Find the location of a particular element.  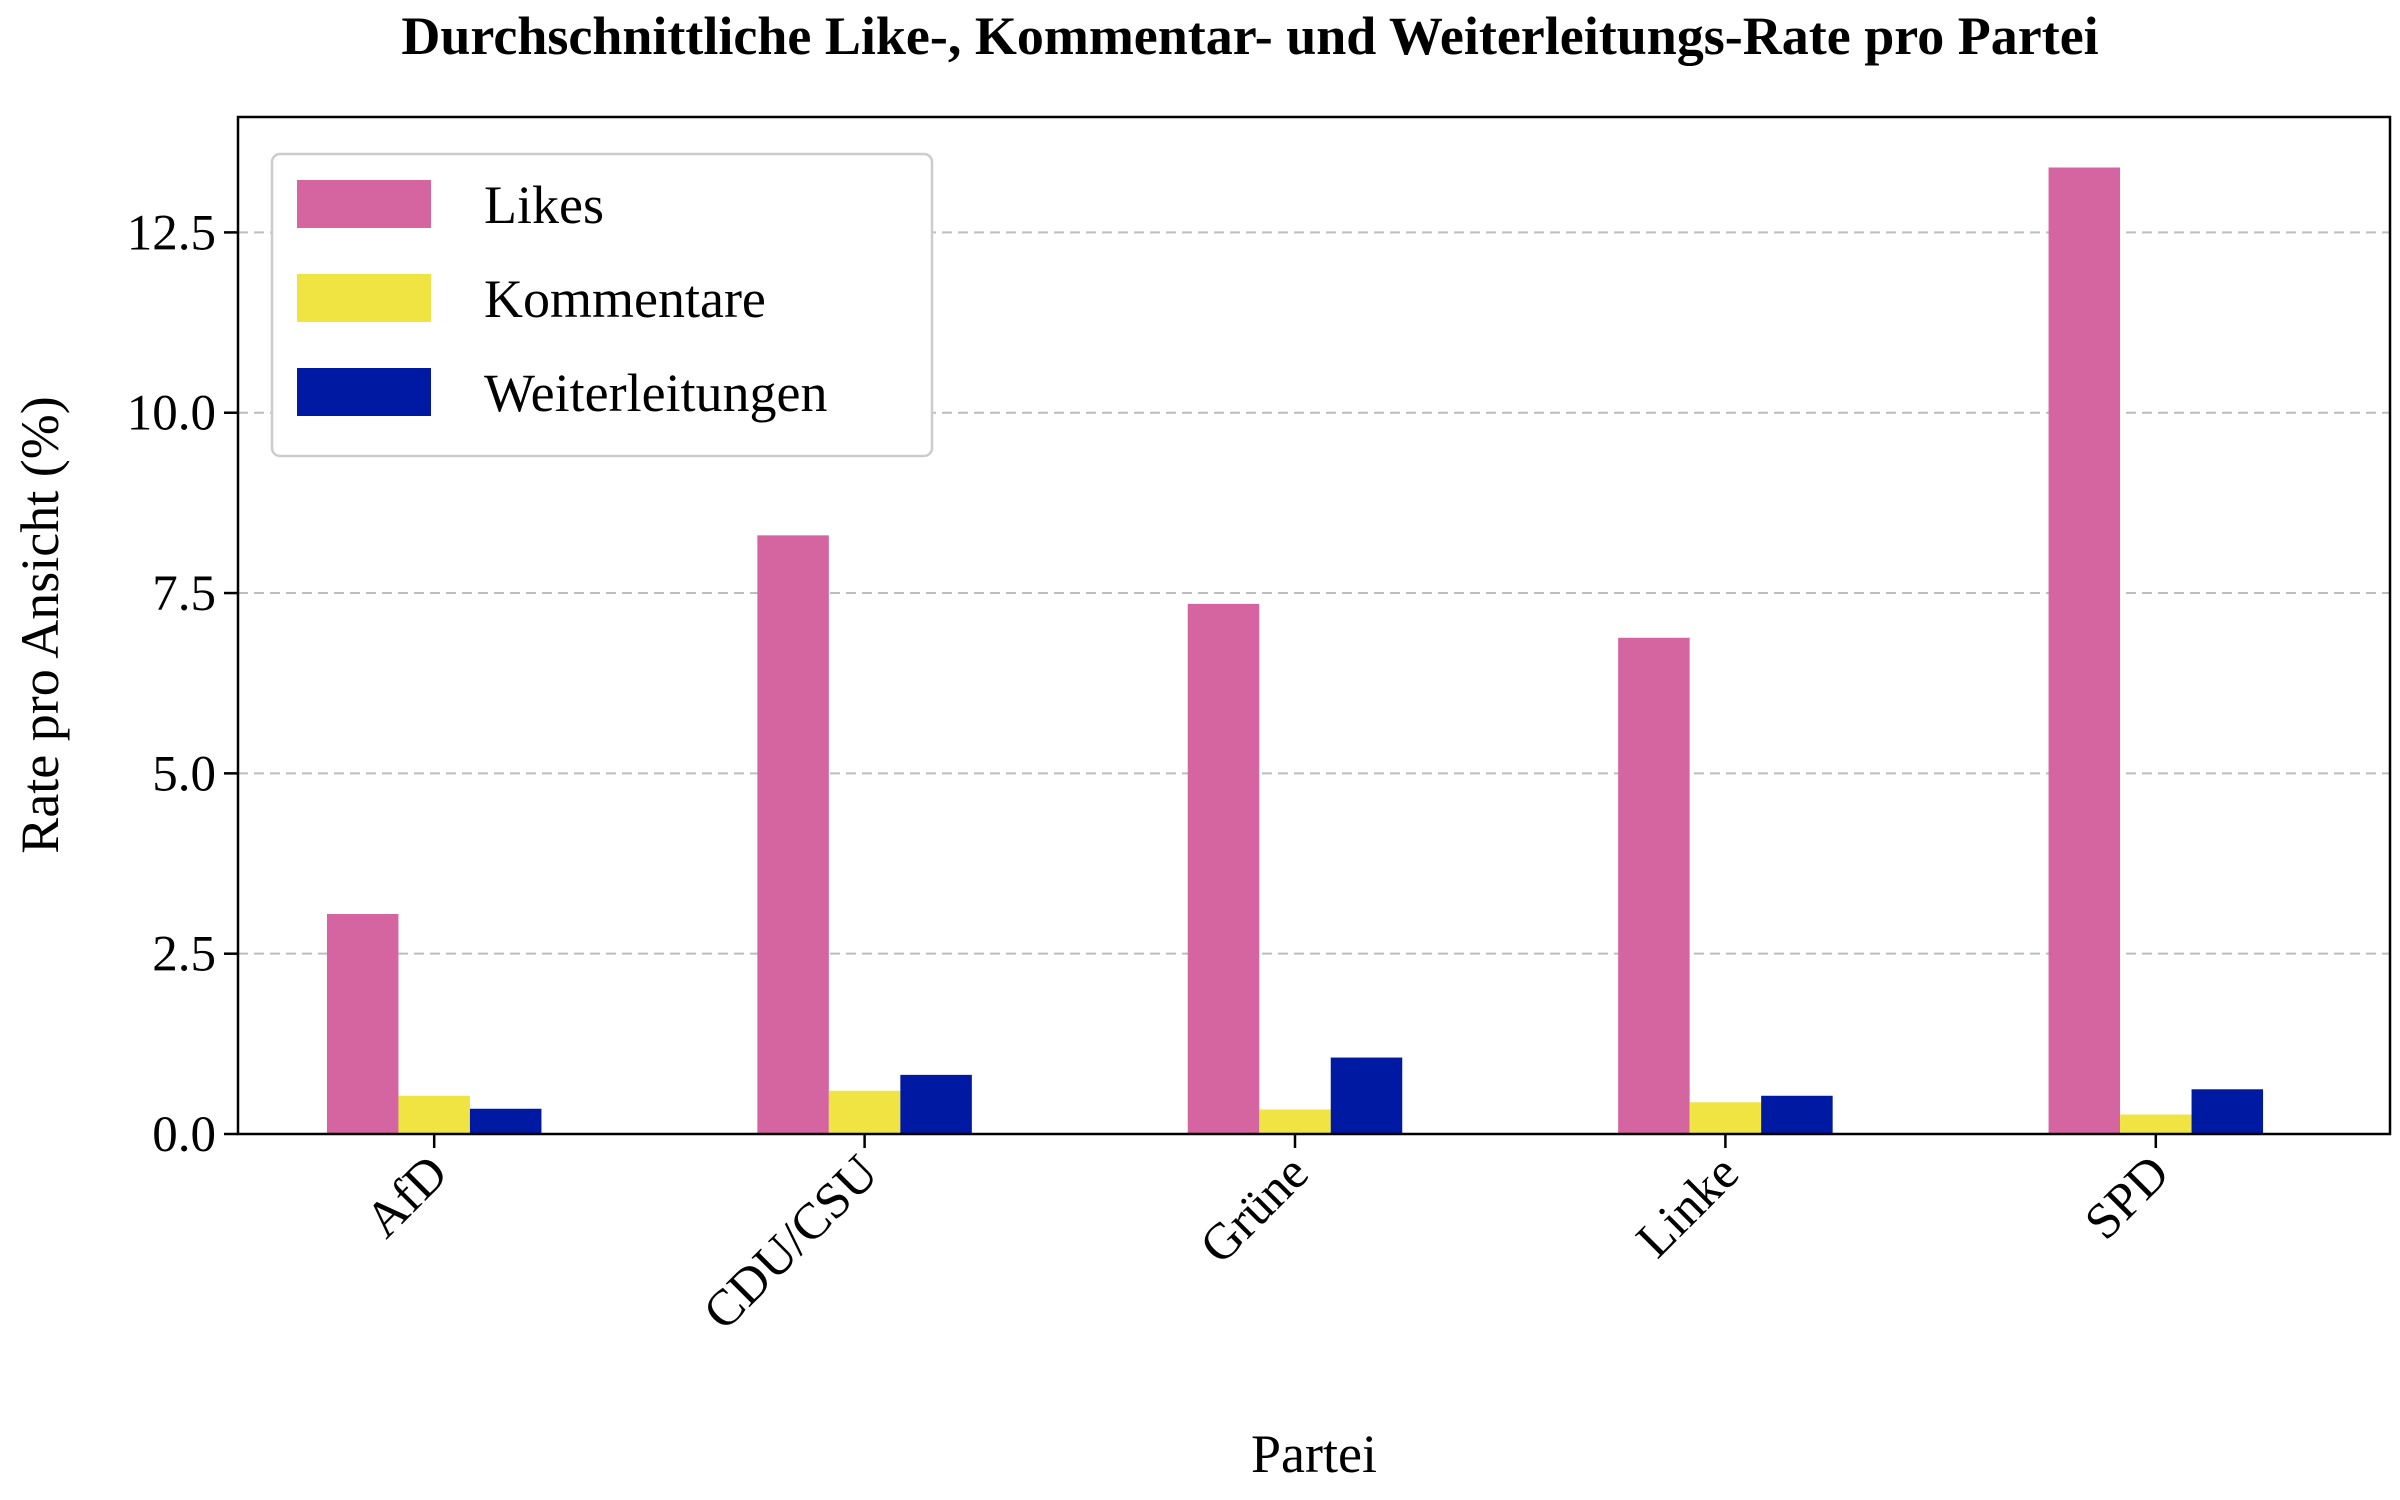

y-tick-label: 7.5 is located at coordinates (184, 594).